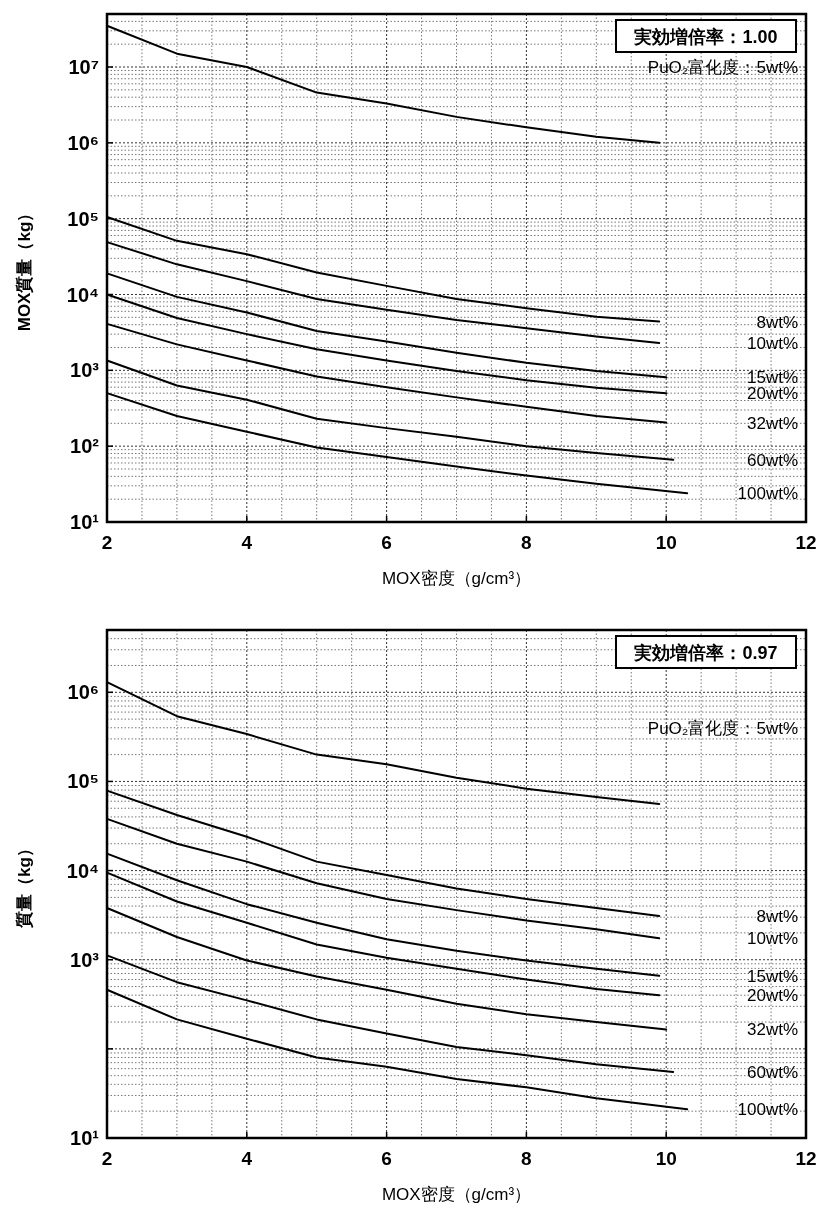 The image size is (830, 1232). What do you see at coordinates (85, 446) in the screenshot?
I see `y-tick-label: 10²` at bounding box center [85, 446].